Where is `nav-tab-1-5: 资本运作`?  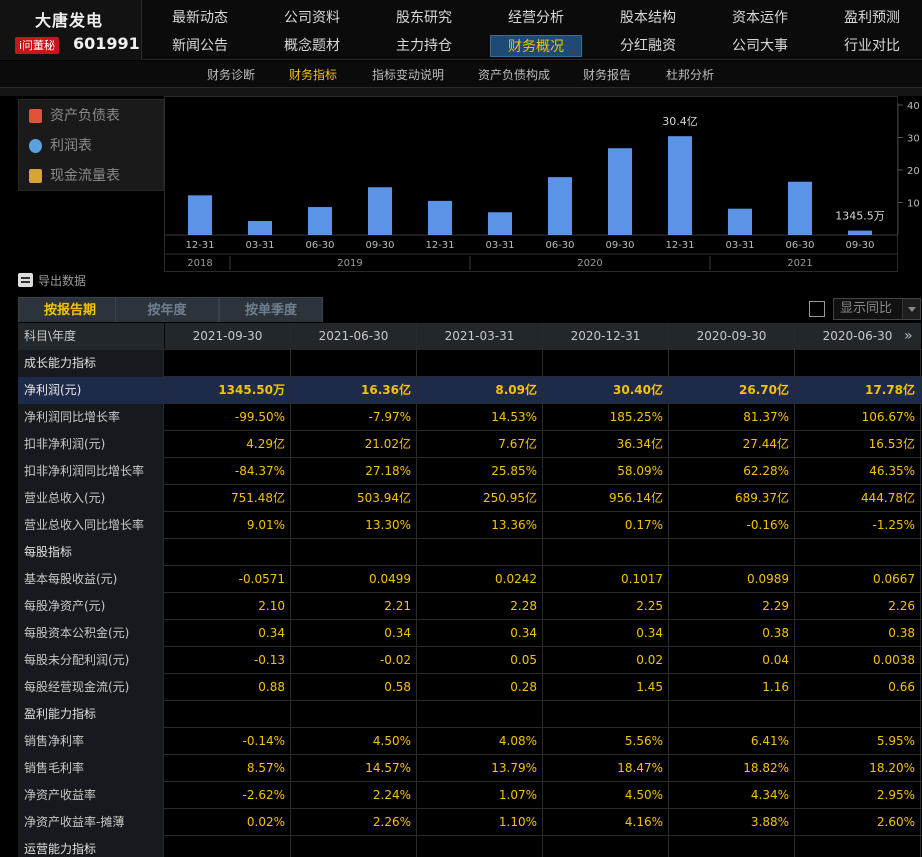
nav-tab-1-5: 资本运作 is located at coordinates (760, 18).